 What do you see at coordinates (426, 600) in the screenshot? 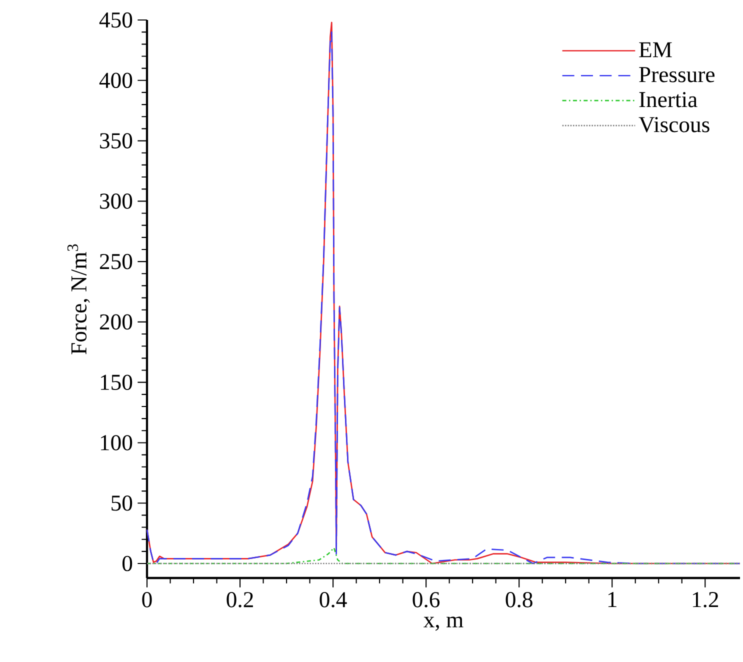
I see `x-tick-label: 0.6` at bounding box center [426, 600].